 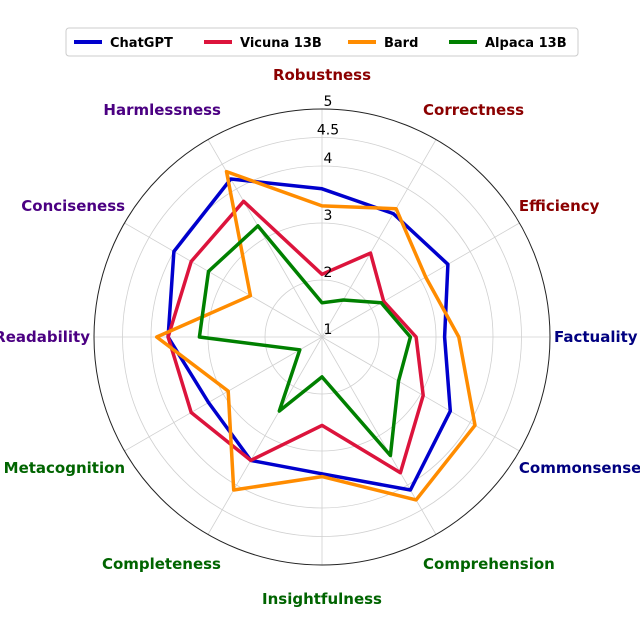 I want to click on legend-label: Alpaca 13B, so click(x=526, y=43).